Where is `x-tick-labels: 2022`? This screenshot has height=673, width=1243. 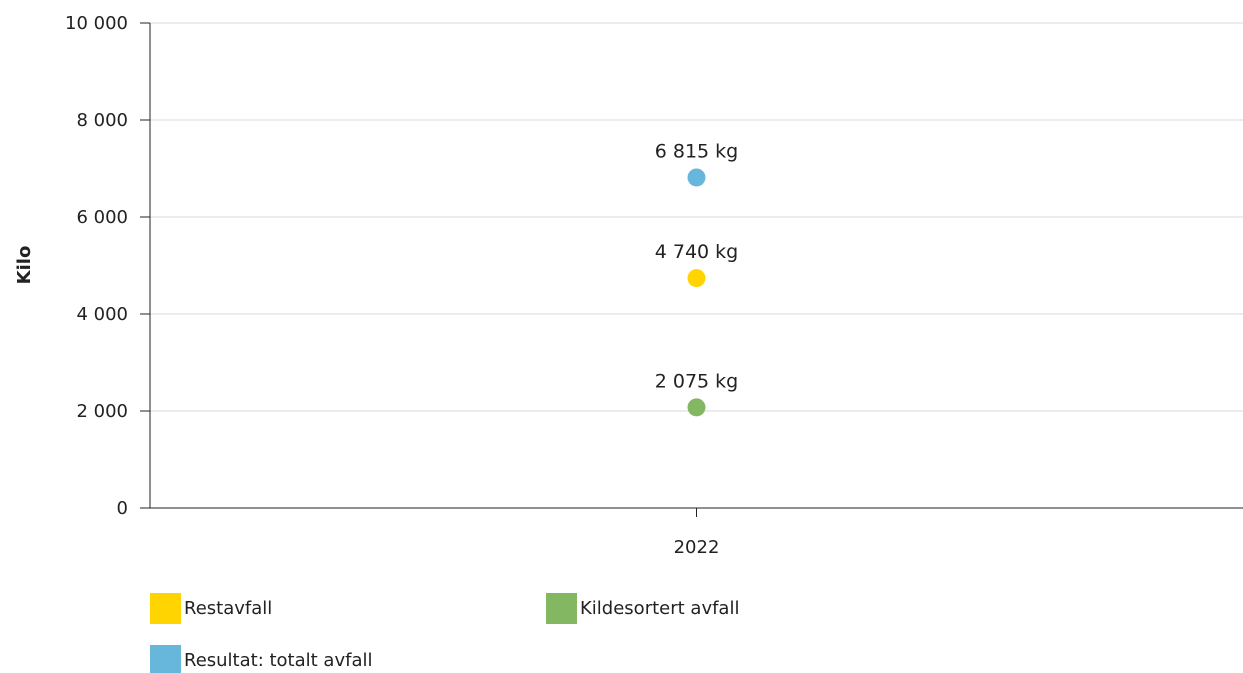
x-tick-labels: 2022 is located at coordinates (697, 547).